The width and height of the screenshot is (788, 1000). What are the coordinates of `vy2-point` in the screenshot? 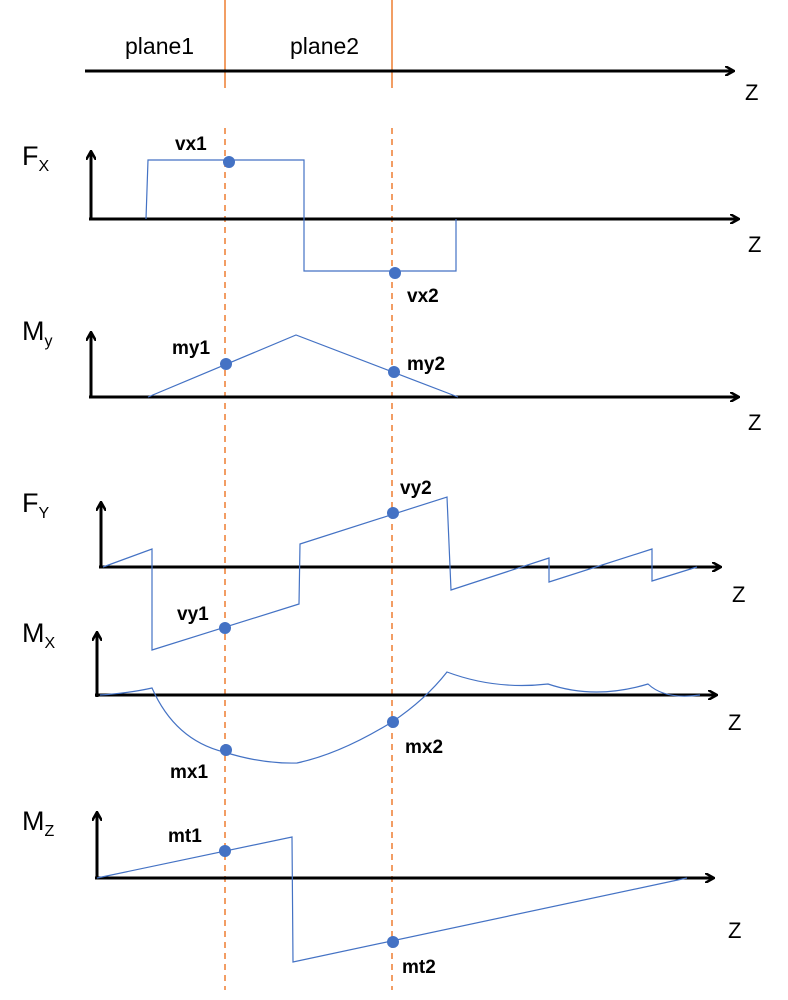 It's located at (393, 513).